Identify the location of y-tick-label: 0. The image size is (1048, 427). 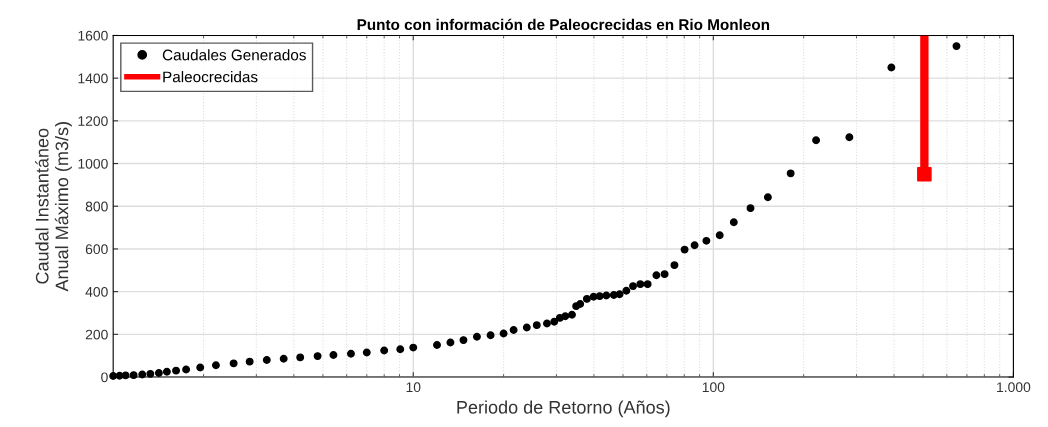
(104, 377).